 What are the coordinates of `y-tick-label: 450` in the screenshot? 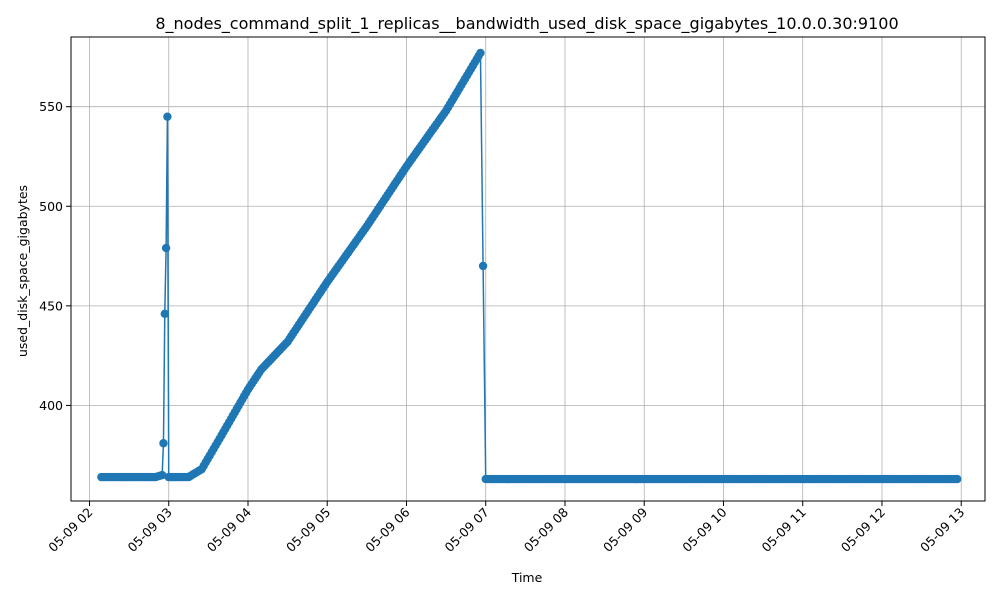 It's located at (51, 305).